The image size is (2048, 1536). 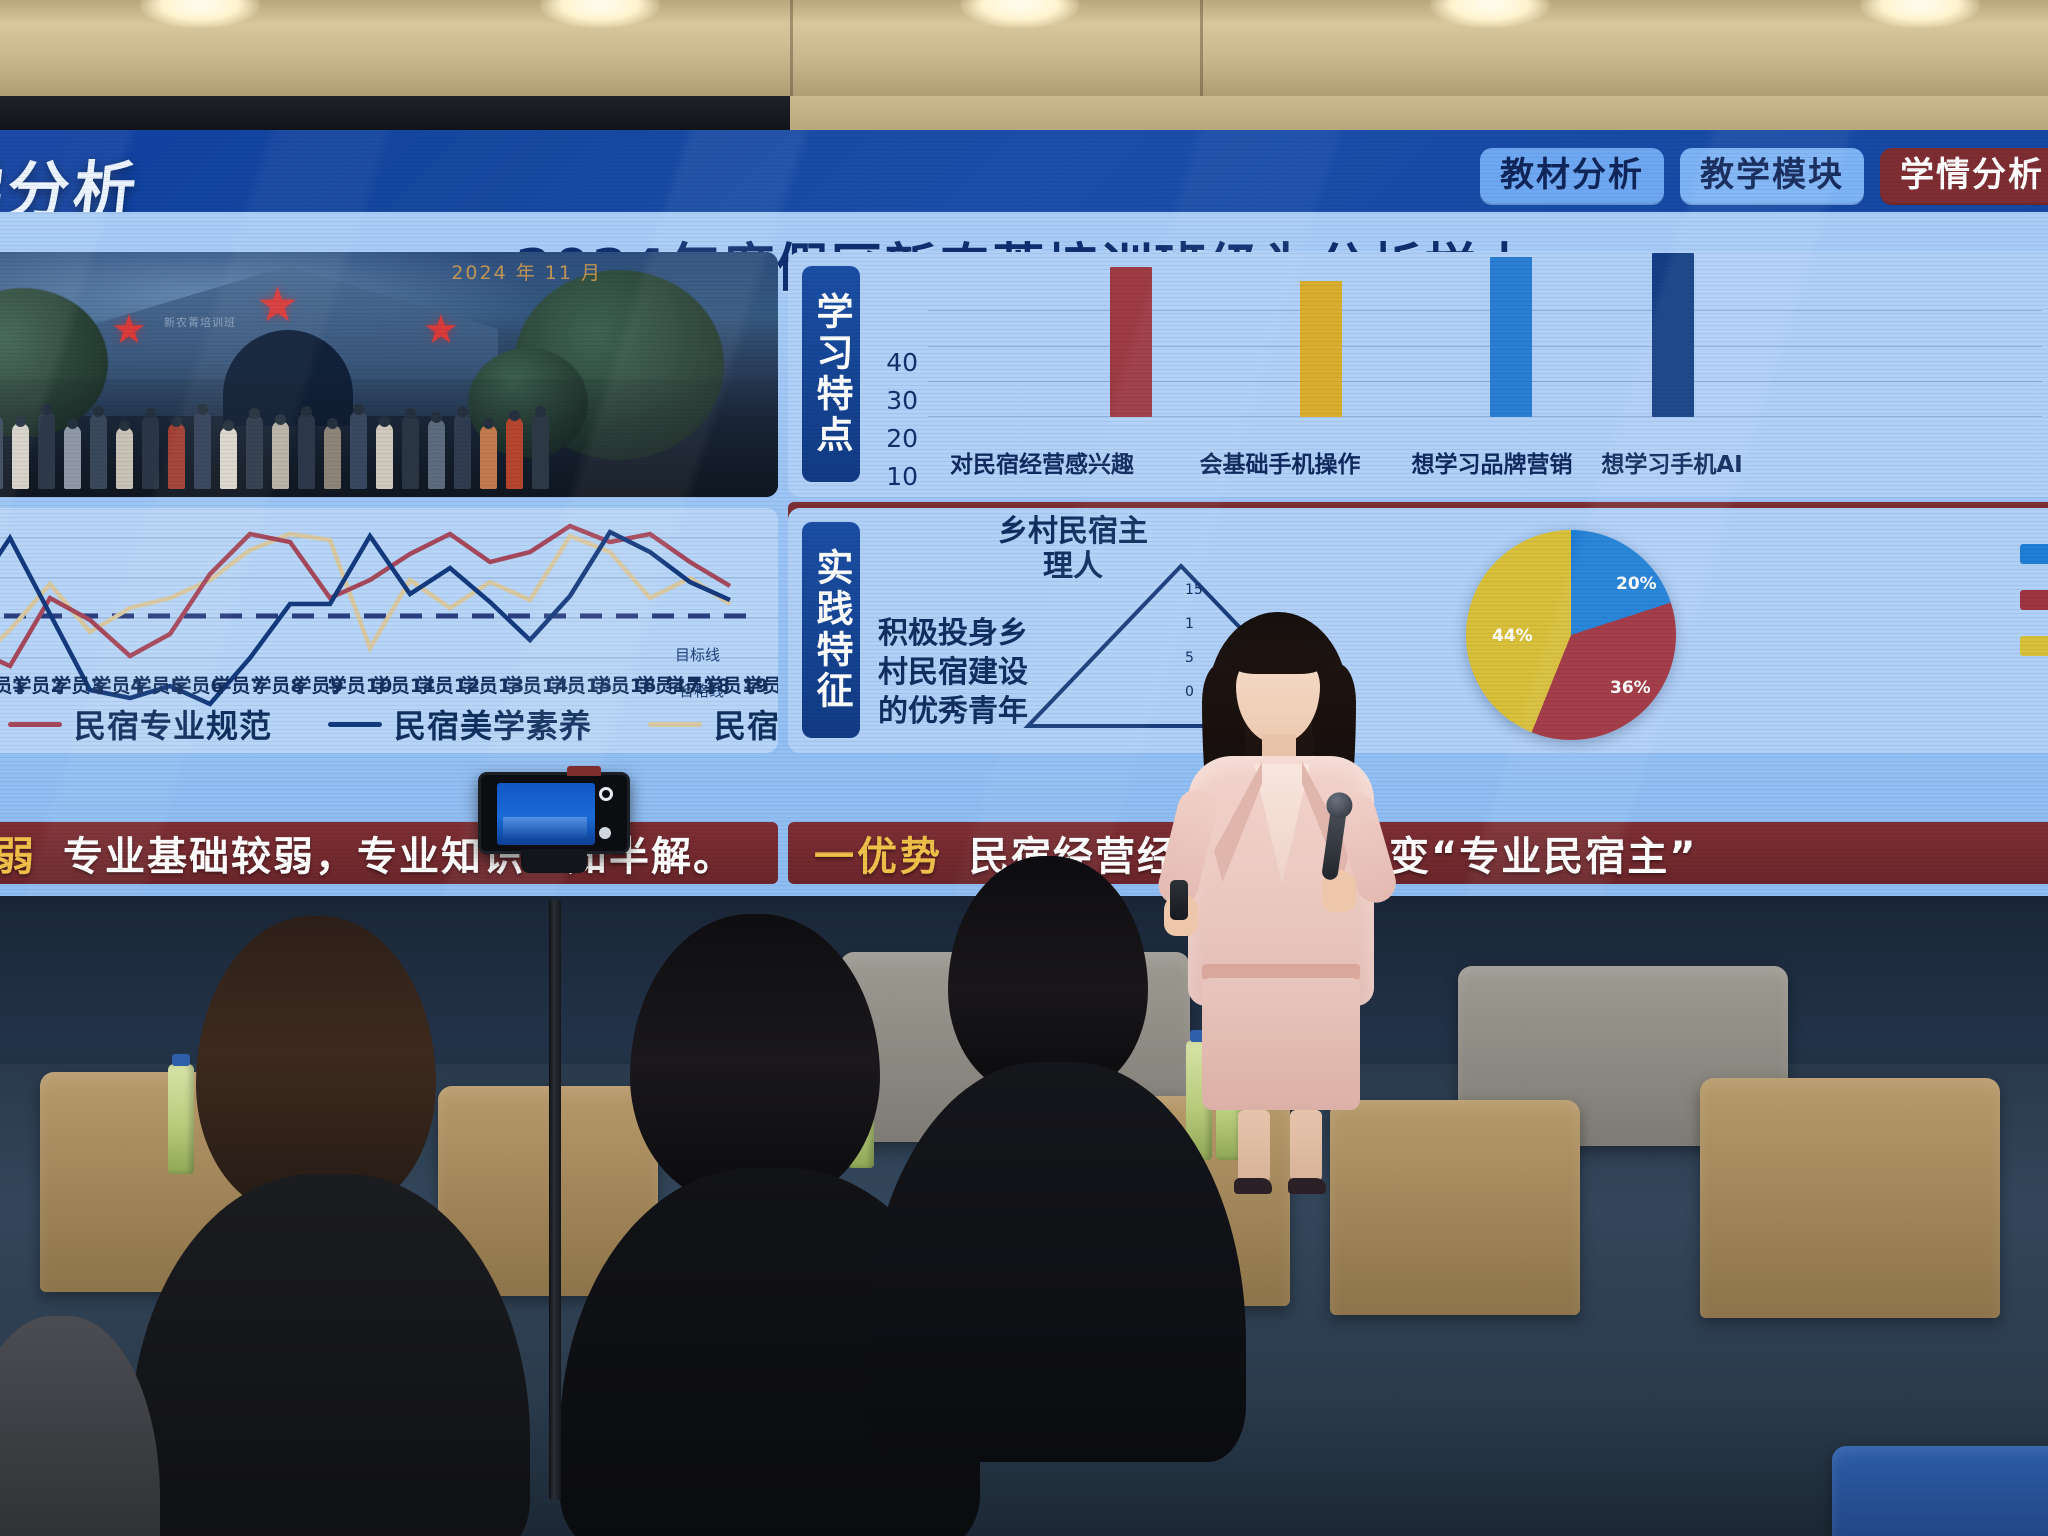 I want to click on bar-chart-plot, so click(x=1485, y=346).